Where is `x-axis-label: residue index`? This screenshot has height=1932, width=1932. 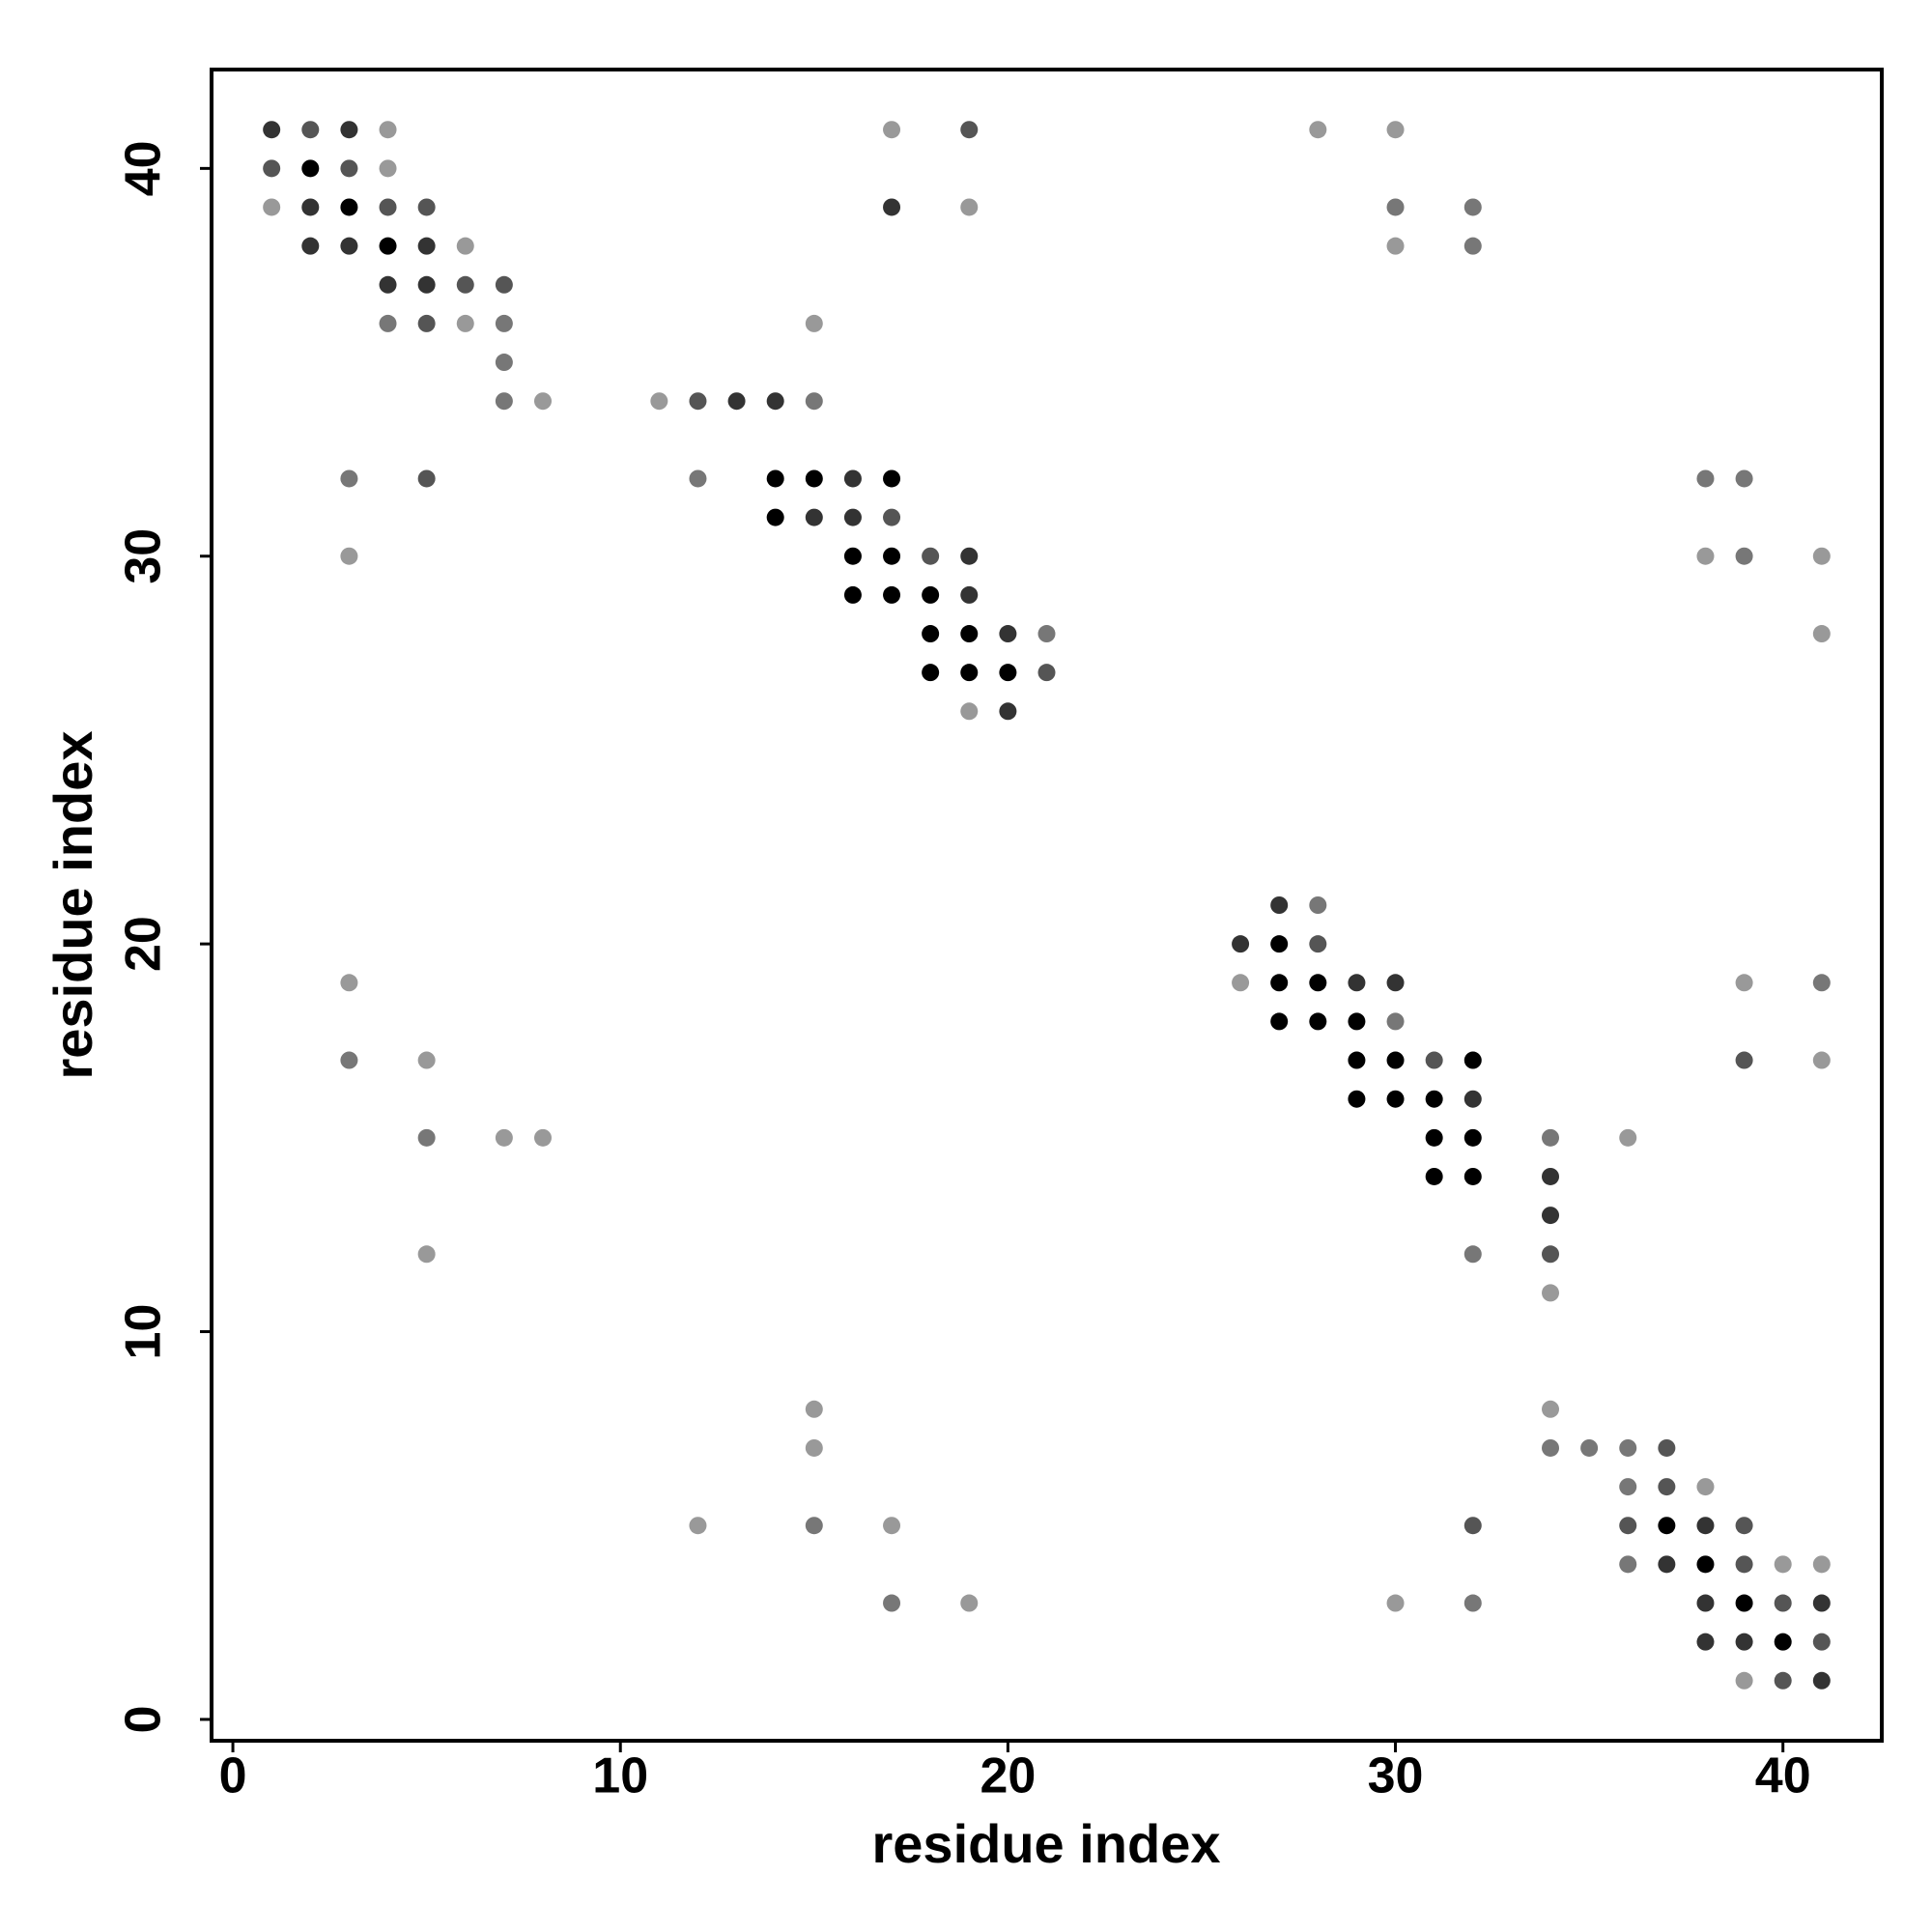
x-axis-label: residue index is located at coordinates (1045, 1843).